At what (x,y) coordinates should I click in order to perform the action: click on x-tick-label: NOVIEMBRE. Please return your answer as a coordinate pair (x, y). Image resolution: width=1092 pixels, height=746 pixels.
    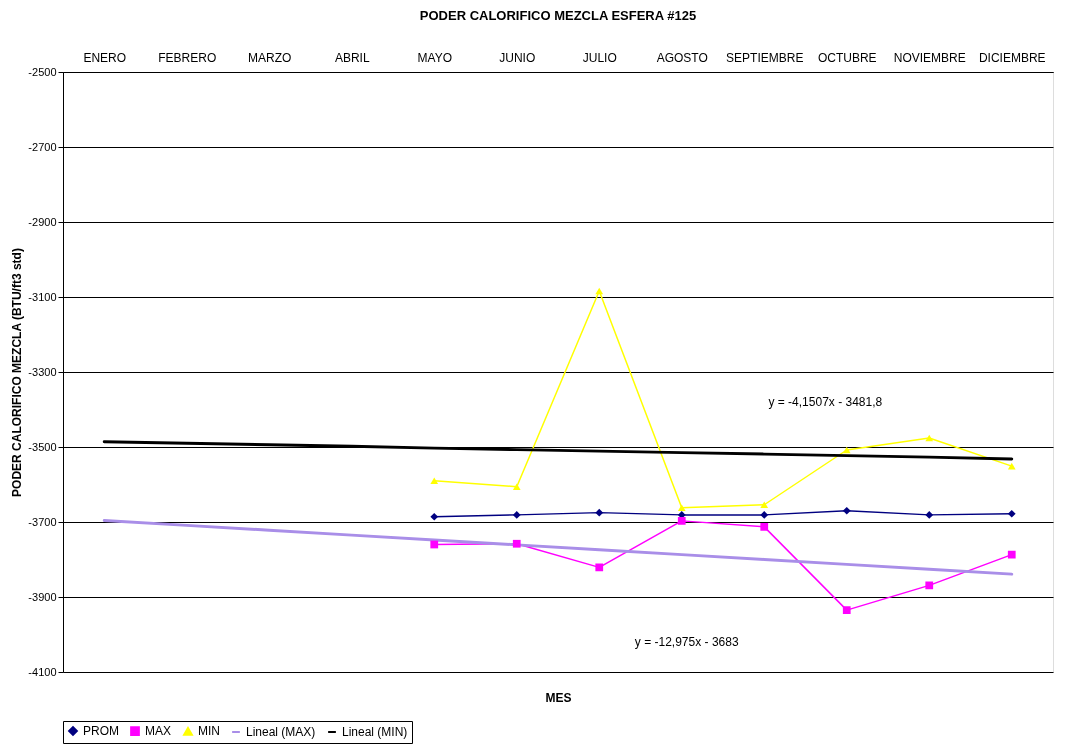
    Looking at the image, I should click on (929, 57).